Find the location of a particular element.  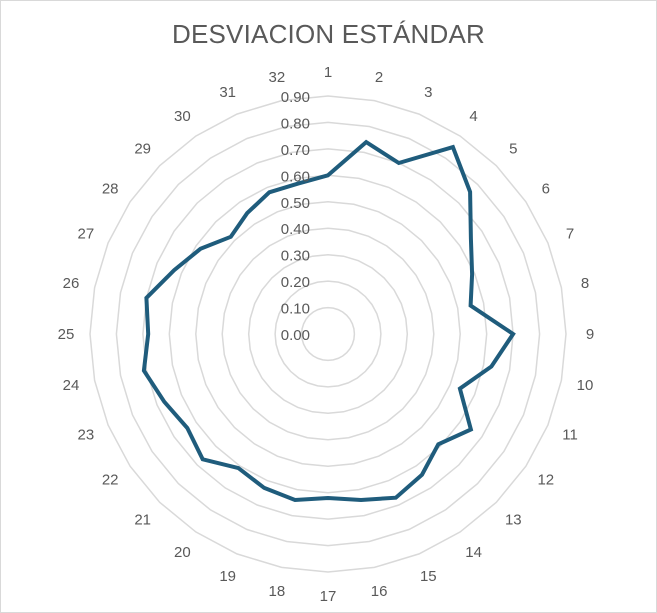

category-label: 7 is located at coordinates (570, 234).